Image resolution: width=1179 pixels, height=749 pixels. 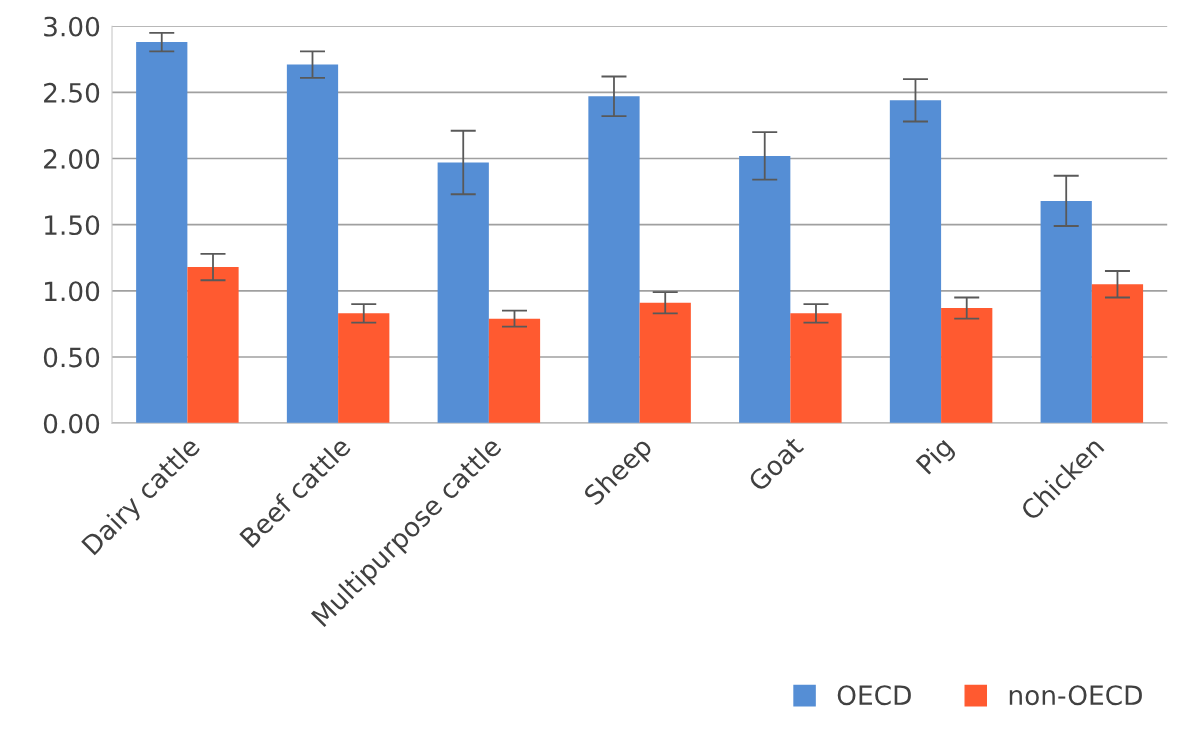 I want to click on legend-label: non-OECD, so click(x=1075, y=695).